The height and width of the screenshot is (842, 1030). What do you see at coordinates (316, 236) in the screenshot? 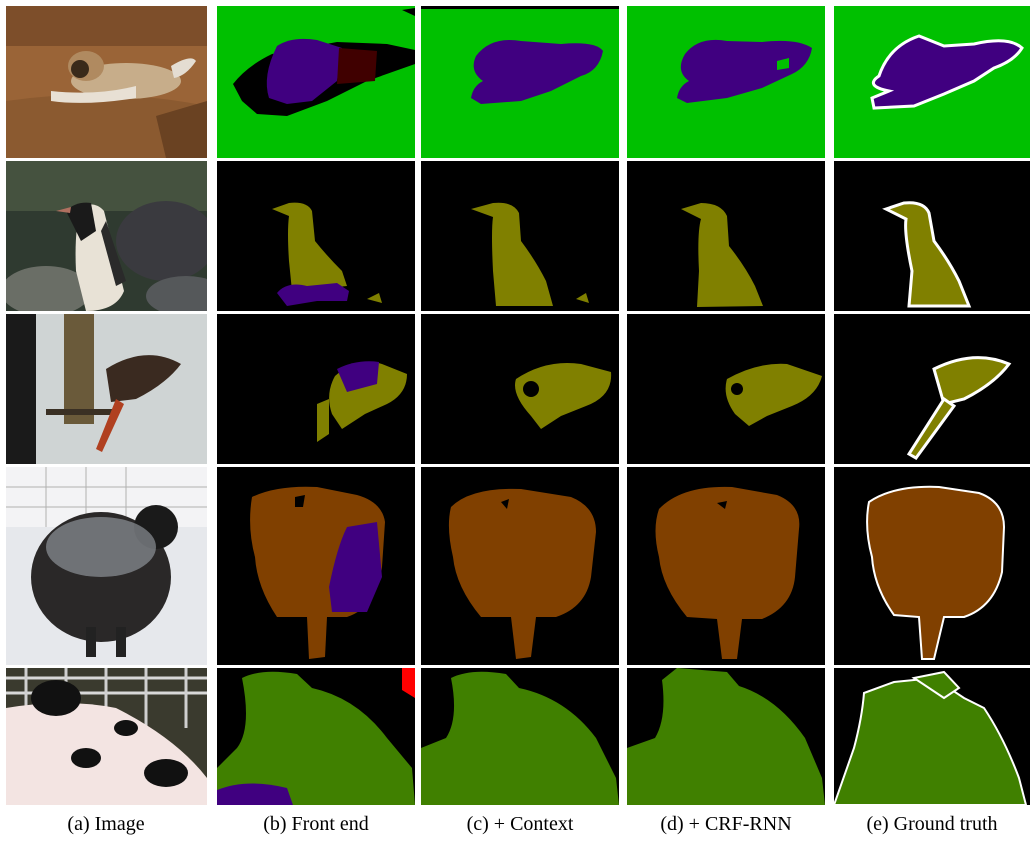
I see `front-end-penguin` at bounding box center [316, 236].